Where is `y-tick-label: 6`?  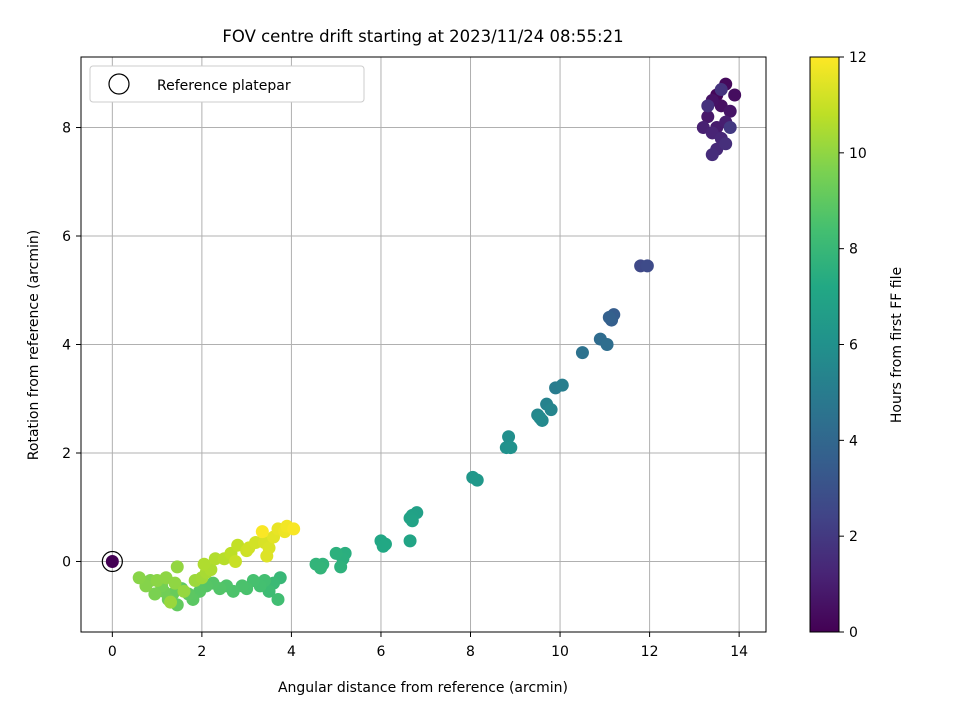 y-tick-label: 6 is located at coordinates (66, 237).